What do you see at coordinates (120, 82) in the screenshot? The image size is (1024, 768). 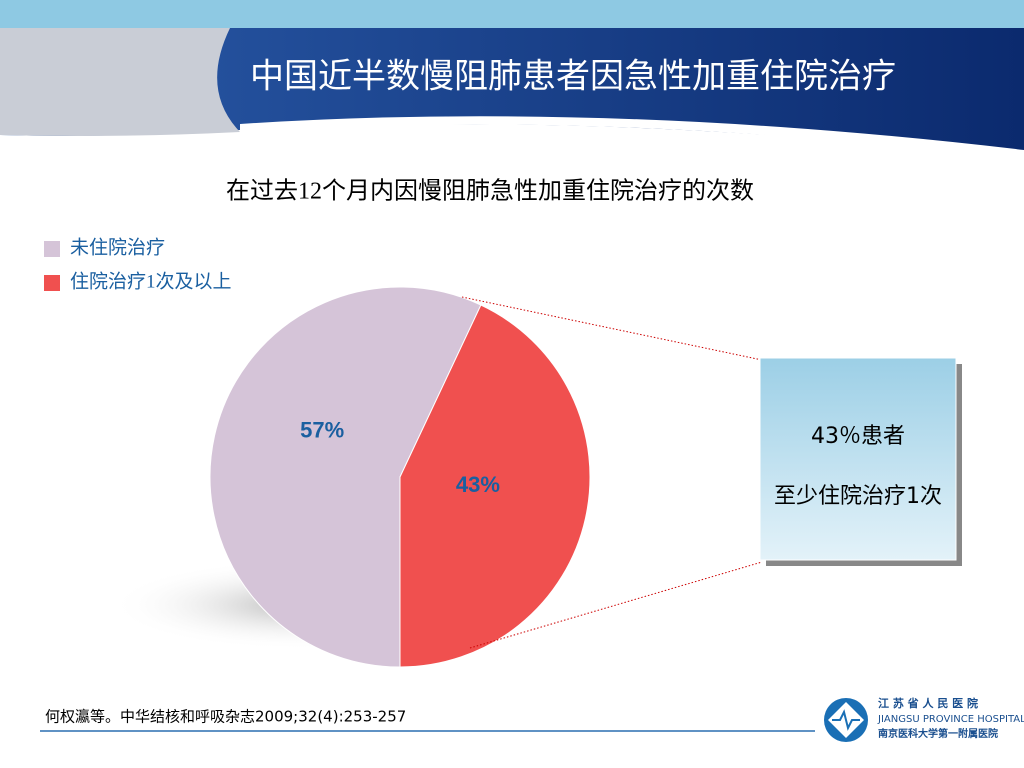 I see `photo` at bounding box center [120, 82].